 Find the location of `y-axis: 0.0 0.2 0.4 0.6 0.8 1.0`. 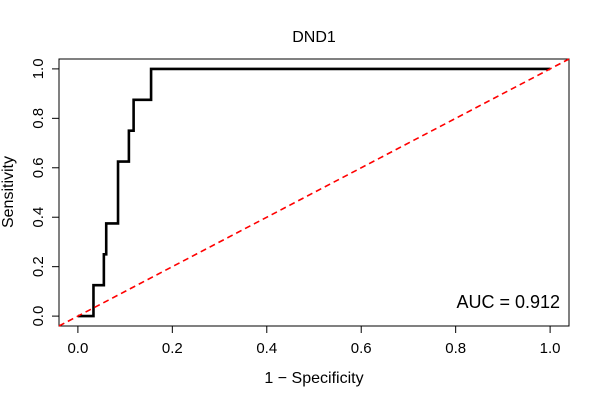

y-axis: 0.0 0.2 0.4 0.6 0.8 1.0 is located at coordinates (45, 192).